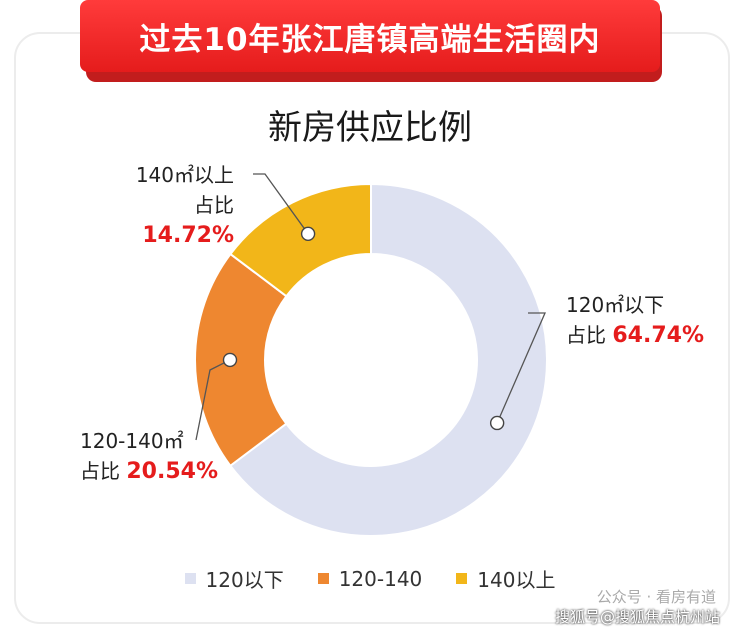 The image size is (740, 630). I want to click on slice-label-over-140: 140㎡以上 占比 14.72%, so click(172, 205).